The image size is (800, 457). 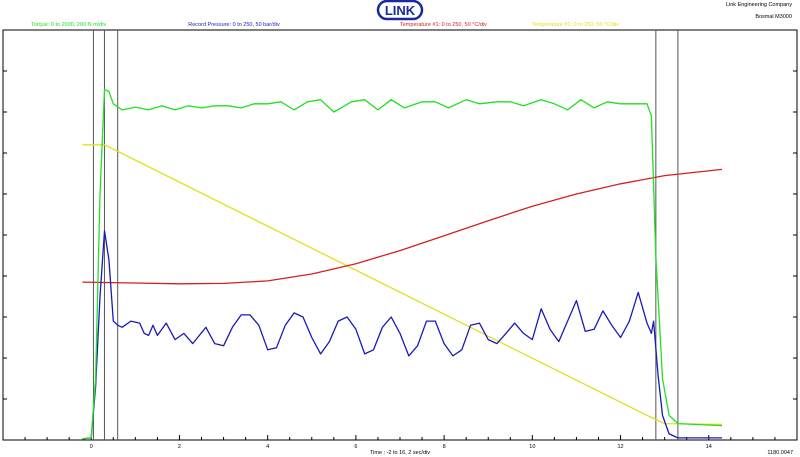 I want to click on legend-entry: Record Pressure: 0 to 250, 50 bar/div, so click(x=234, y=25).